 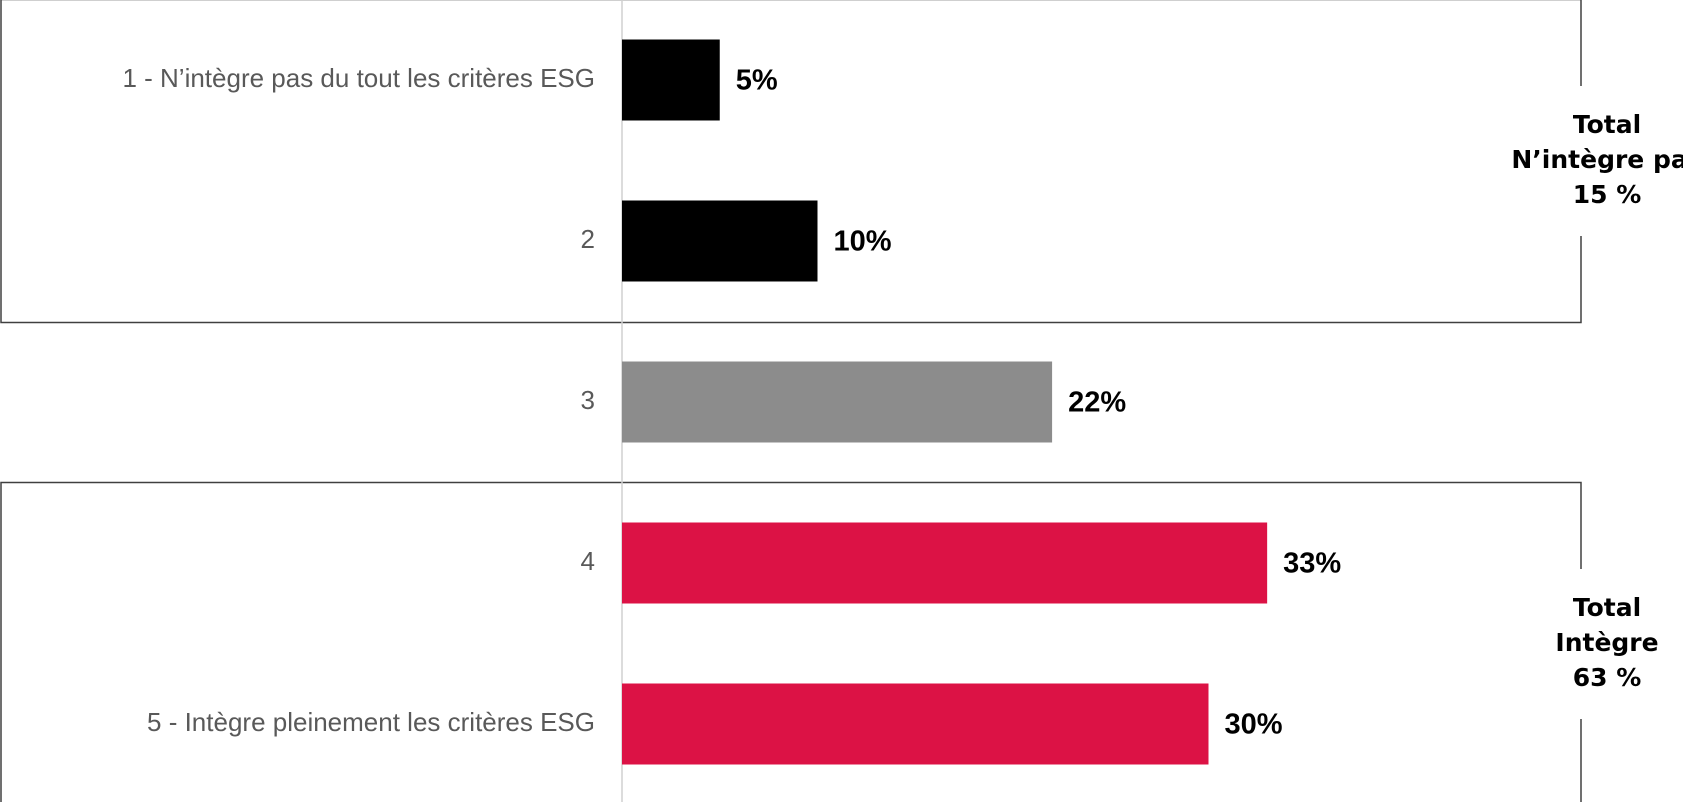 What do you see at coordinates (1607, 124) in the screenshot?
I see `group-total-1-line-1: Total` at bounding box center [1607, 124].